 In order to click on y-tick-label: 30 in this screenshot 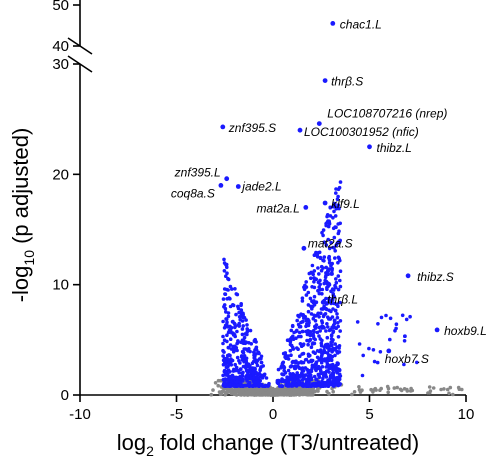, I will do `click(60, 64)`.